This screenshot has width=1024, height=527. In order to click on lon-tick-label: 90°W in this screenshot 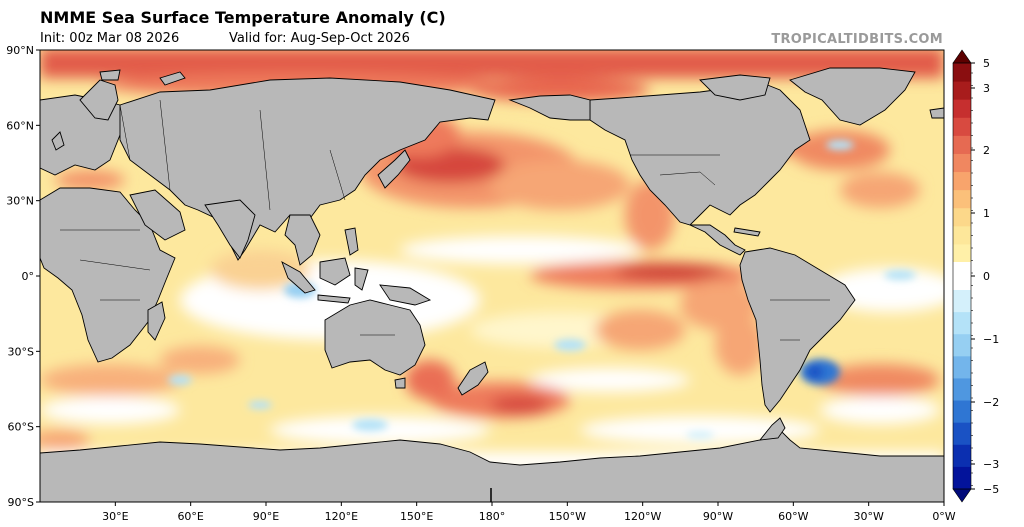, I will do `click(718, 516)`.